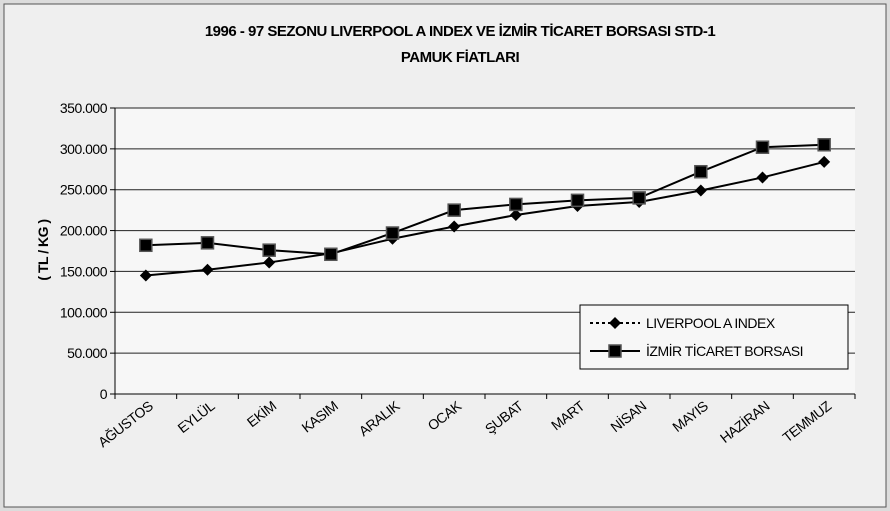 The image size is (890, 511). I want to click on y-tick-label: 150.000, so click(84, 271).